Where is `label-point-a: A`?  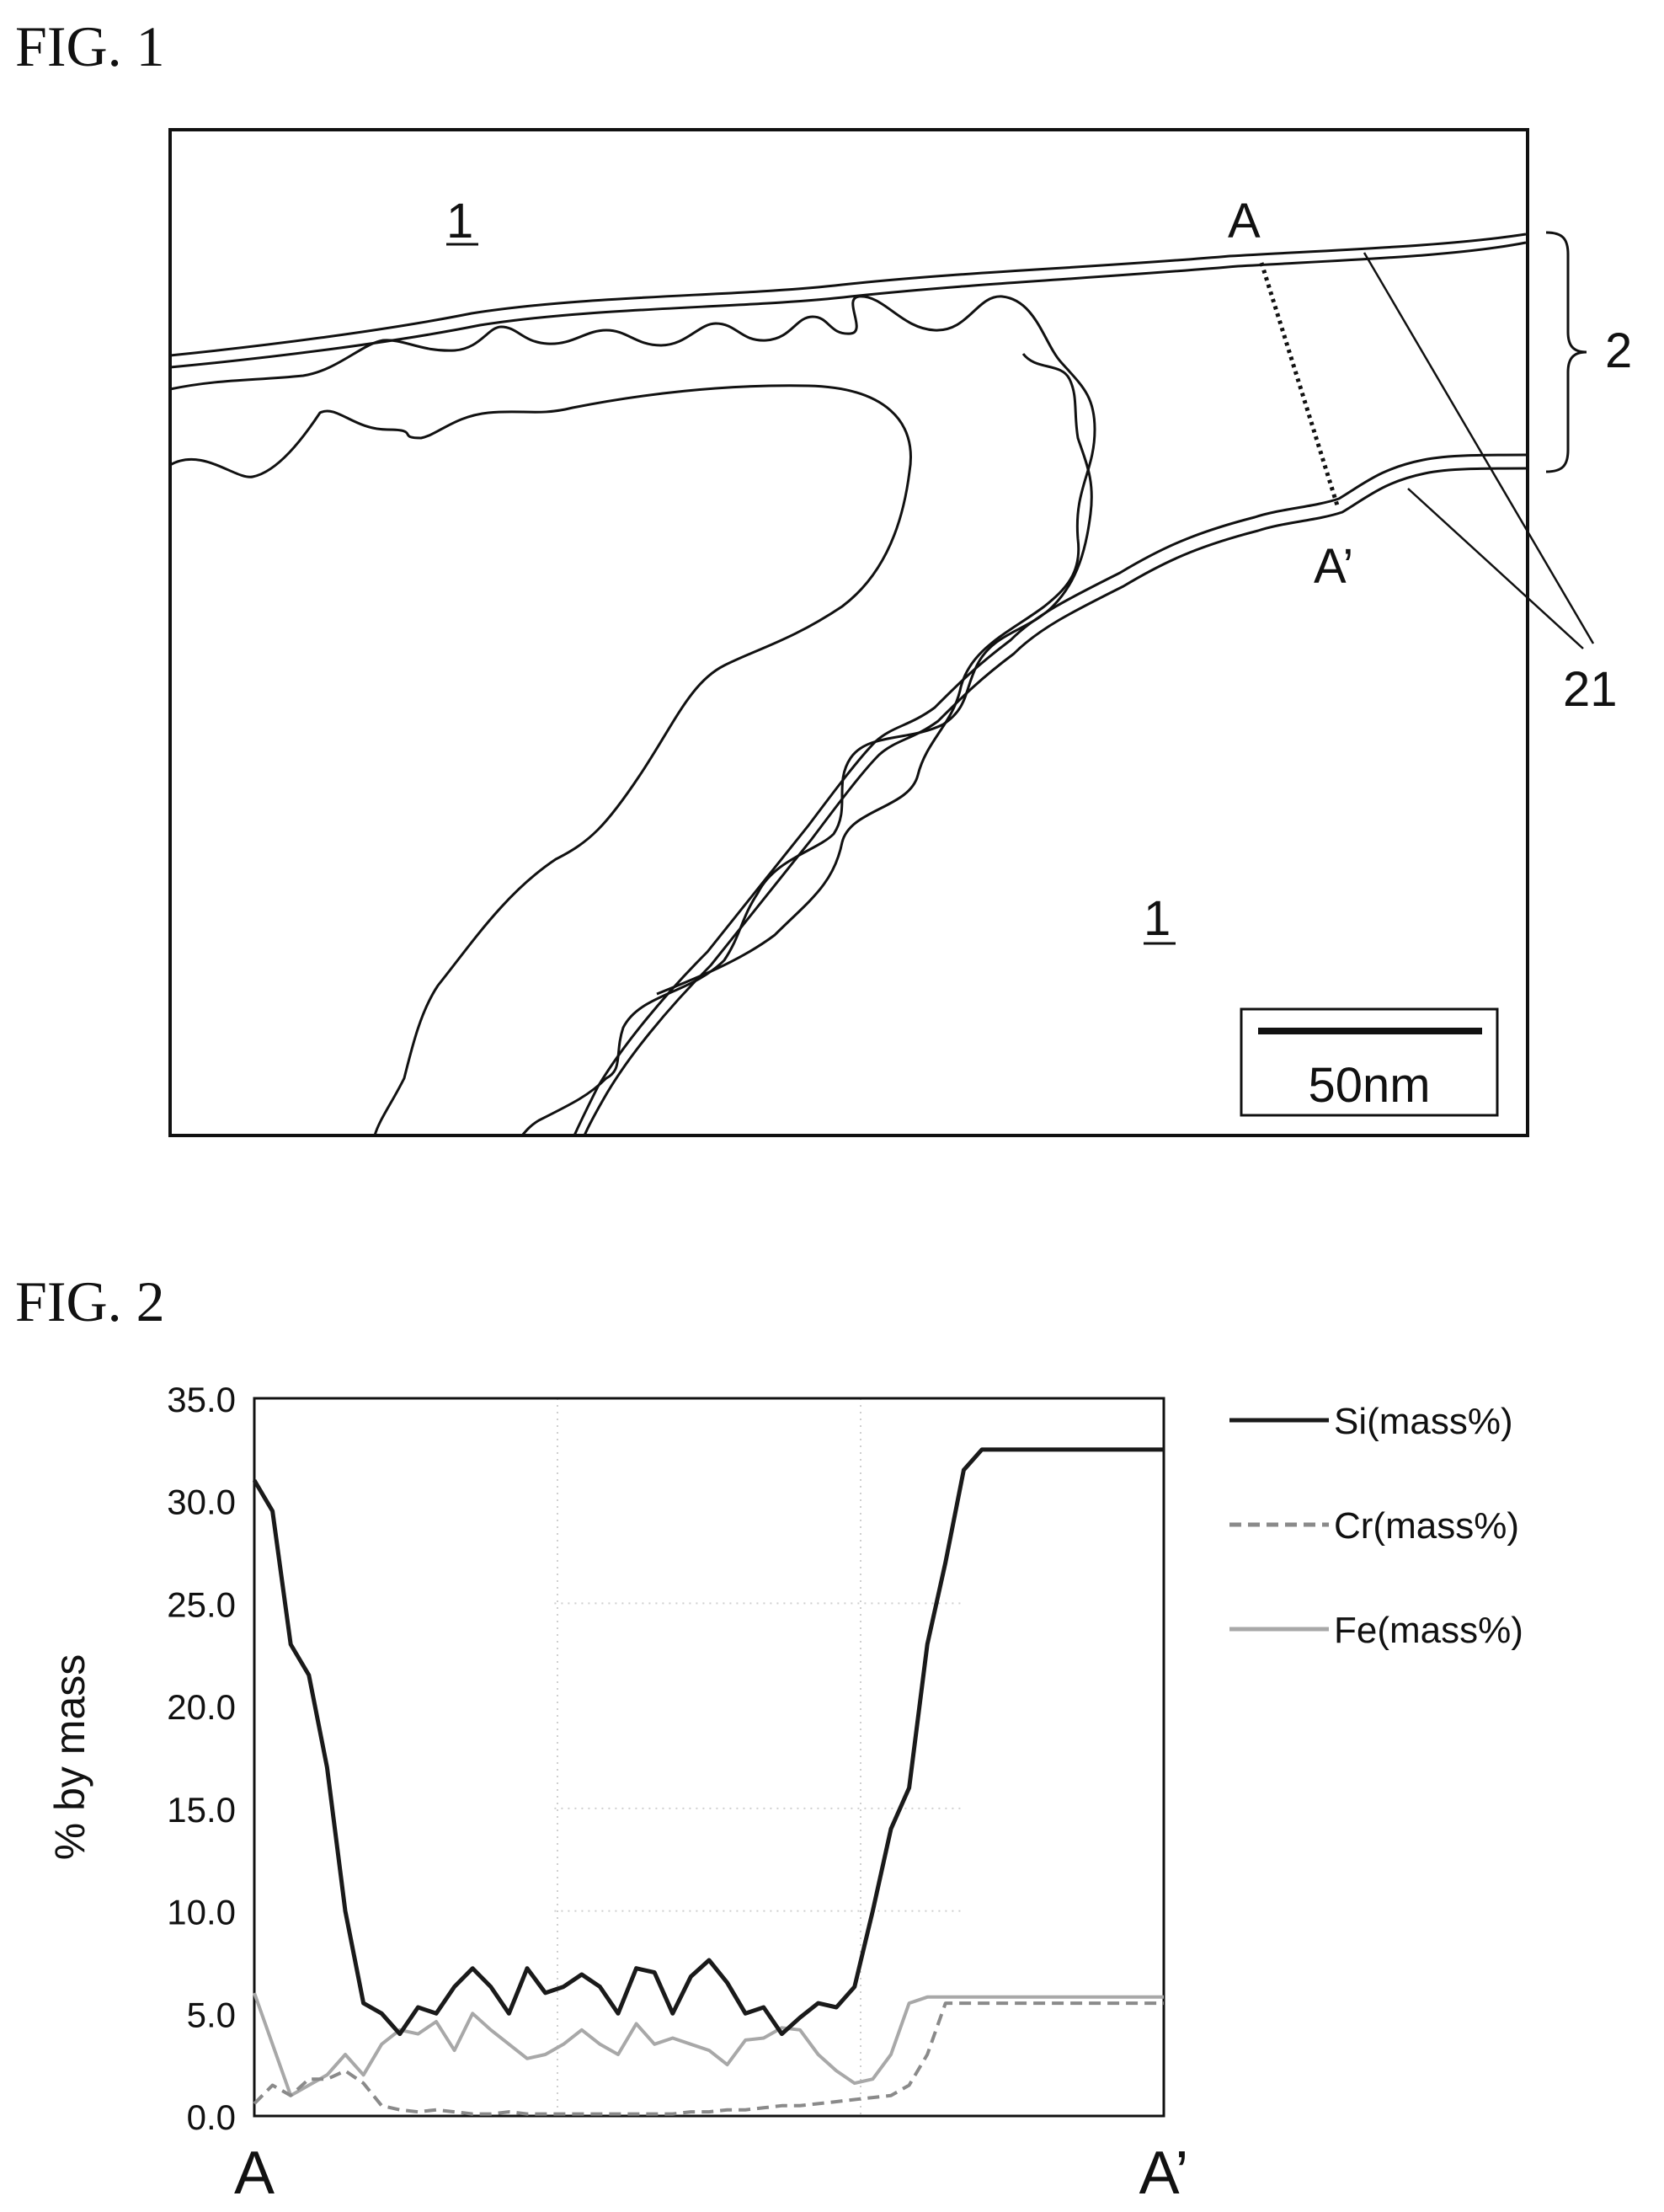
label-point-a: A is located at coordinates (1244, 221).